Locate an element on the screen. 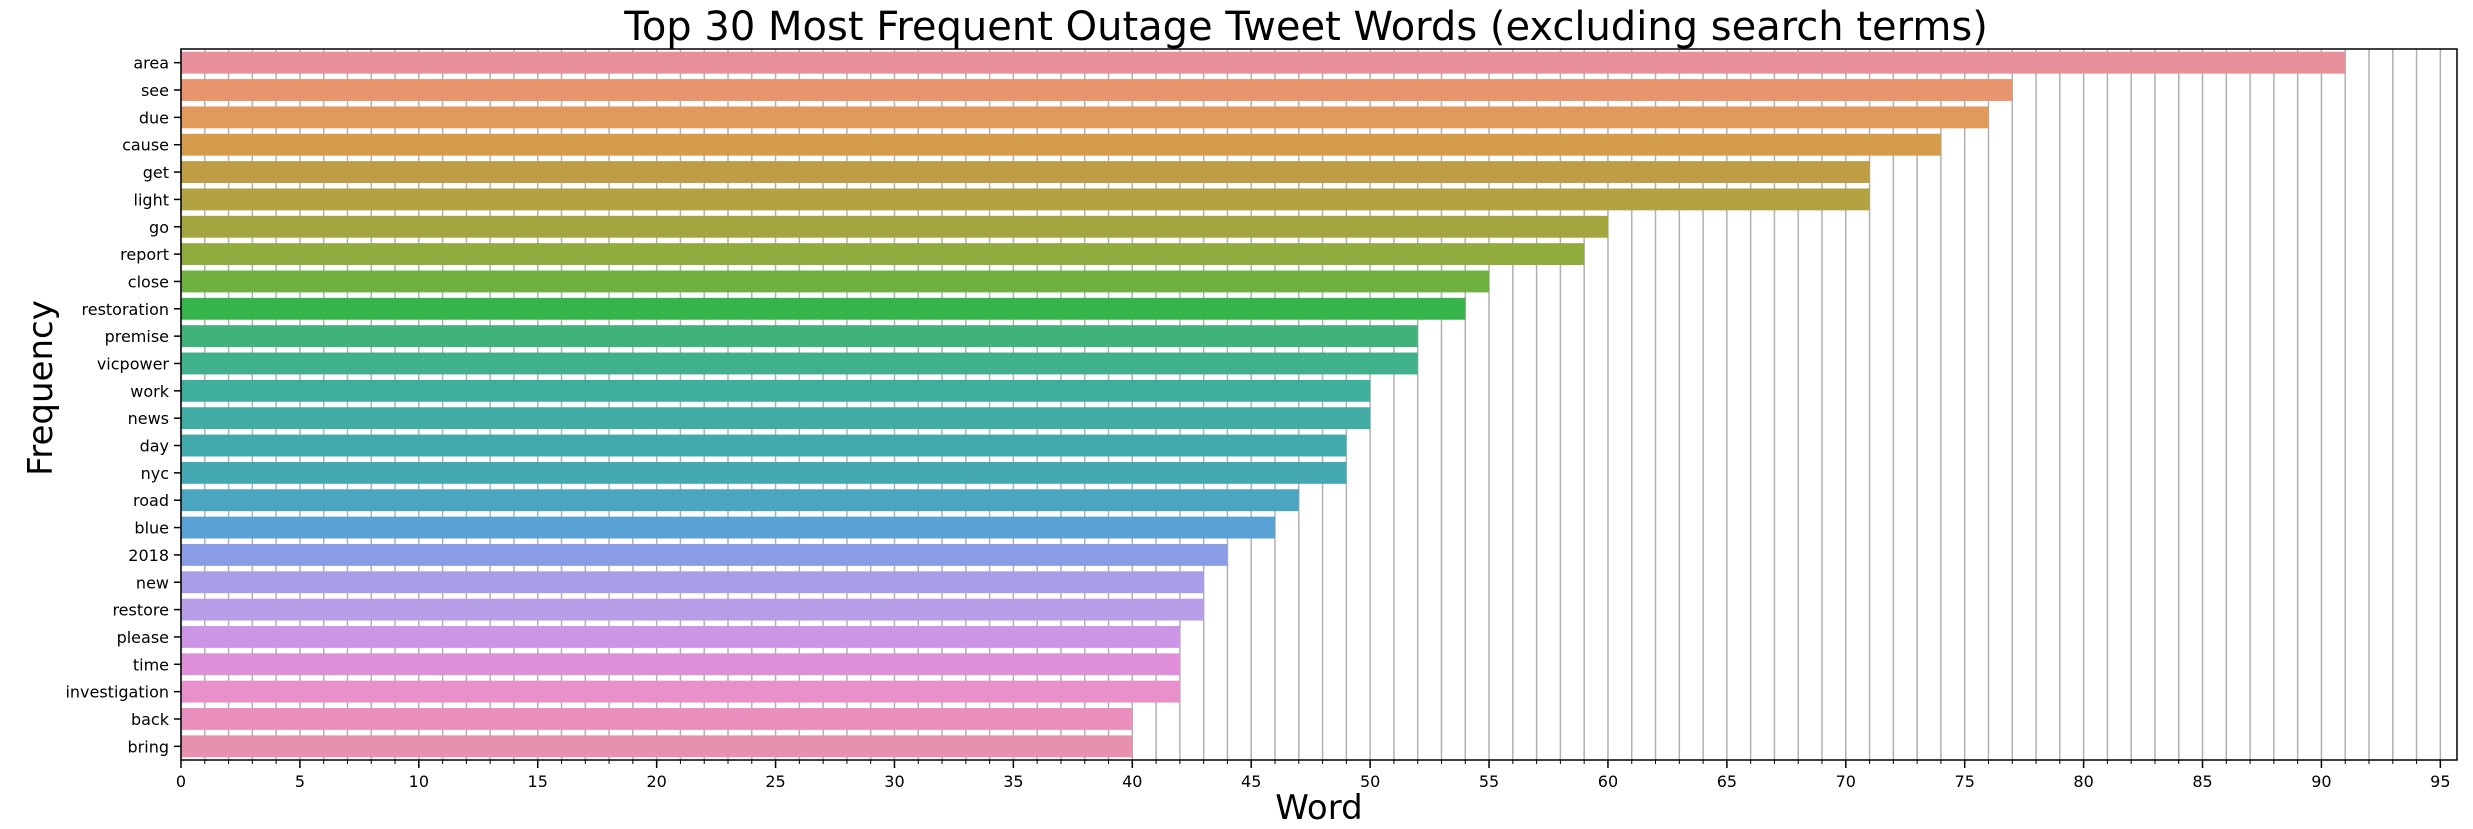 Image resolution: width=2473 pixels, height=829 pixels. y-tick-label: restore is located at coordinates (140, 610).